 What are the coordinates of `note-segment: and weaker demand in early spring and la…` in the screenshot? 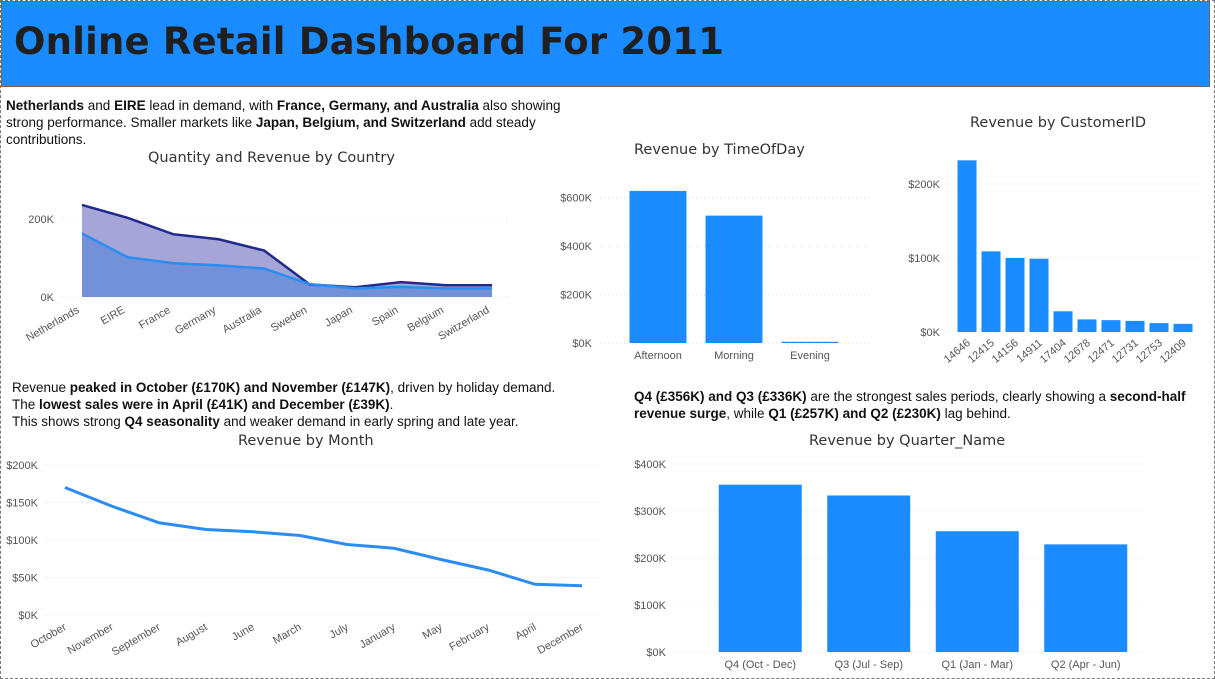 It's located at (369, 421).